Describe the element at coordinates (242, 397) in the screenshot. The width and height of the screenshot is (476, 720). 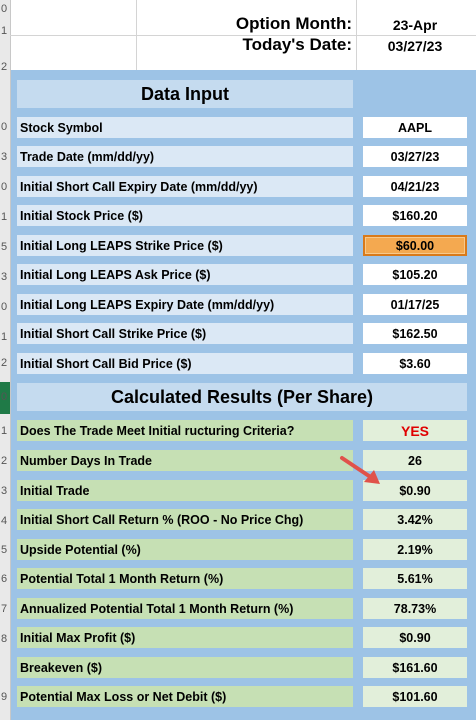
I see `results-title: Calculated Results (Per Share)` at that location.